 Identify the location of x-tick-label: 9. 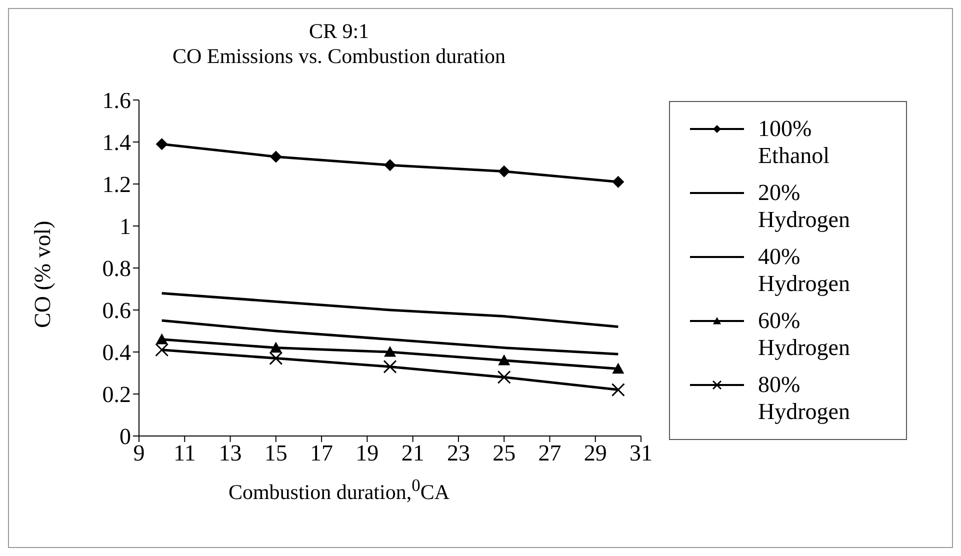
(139, 453).